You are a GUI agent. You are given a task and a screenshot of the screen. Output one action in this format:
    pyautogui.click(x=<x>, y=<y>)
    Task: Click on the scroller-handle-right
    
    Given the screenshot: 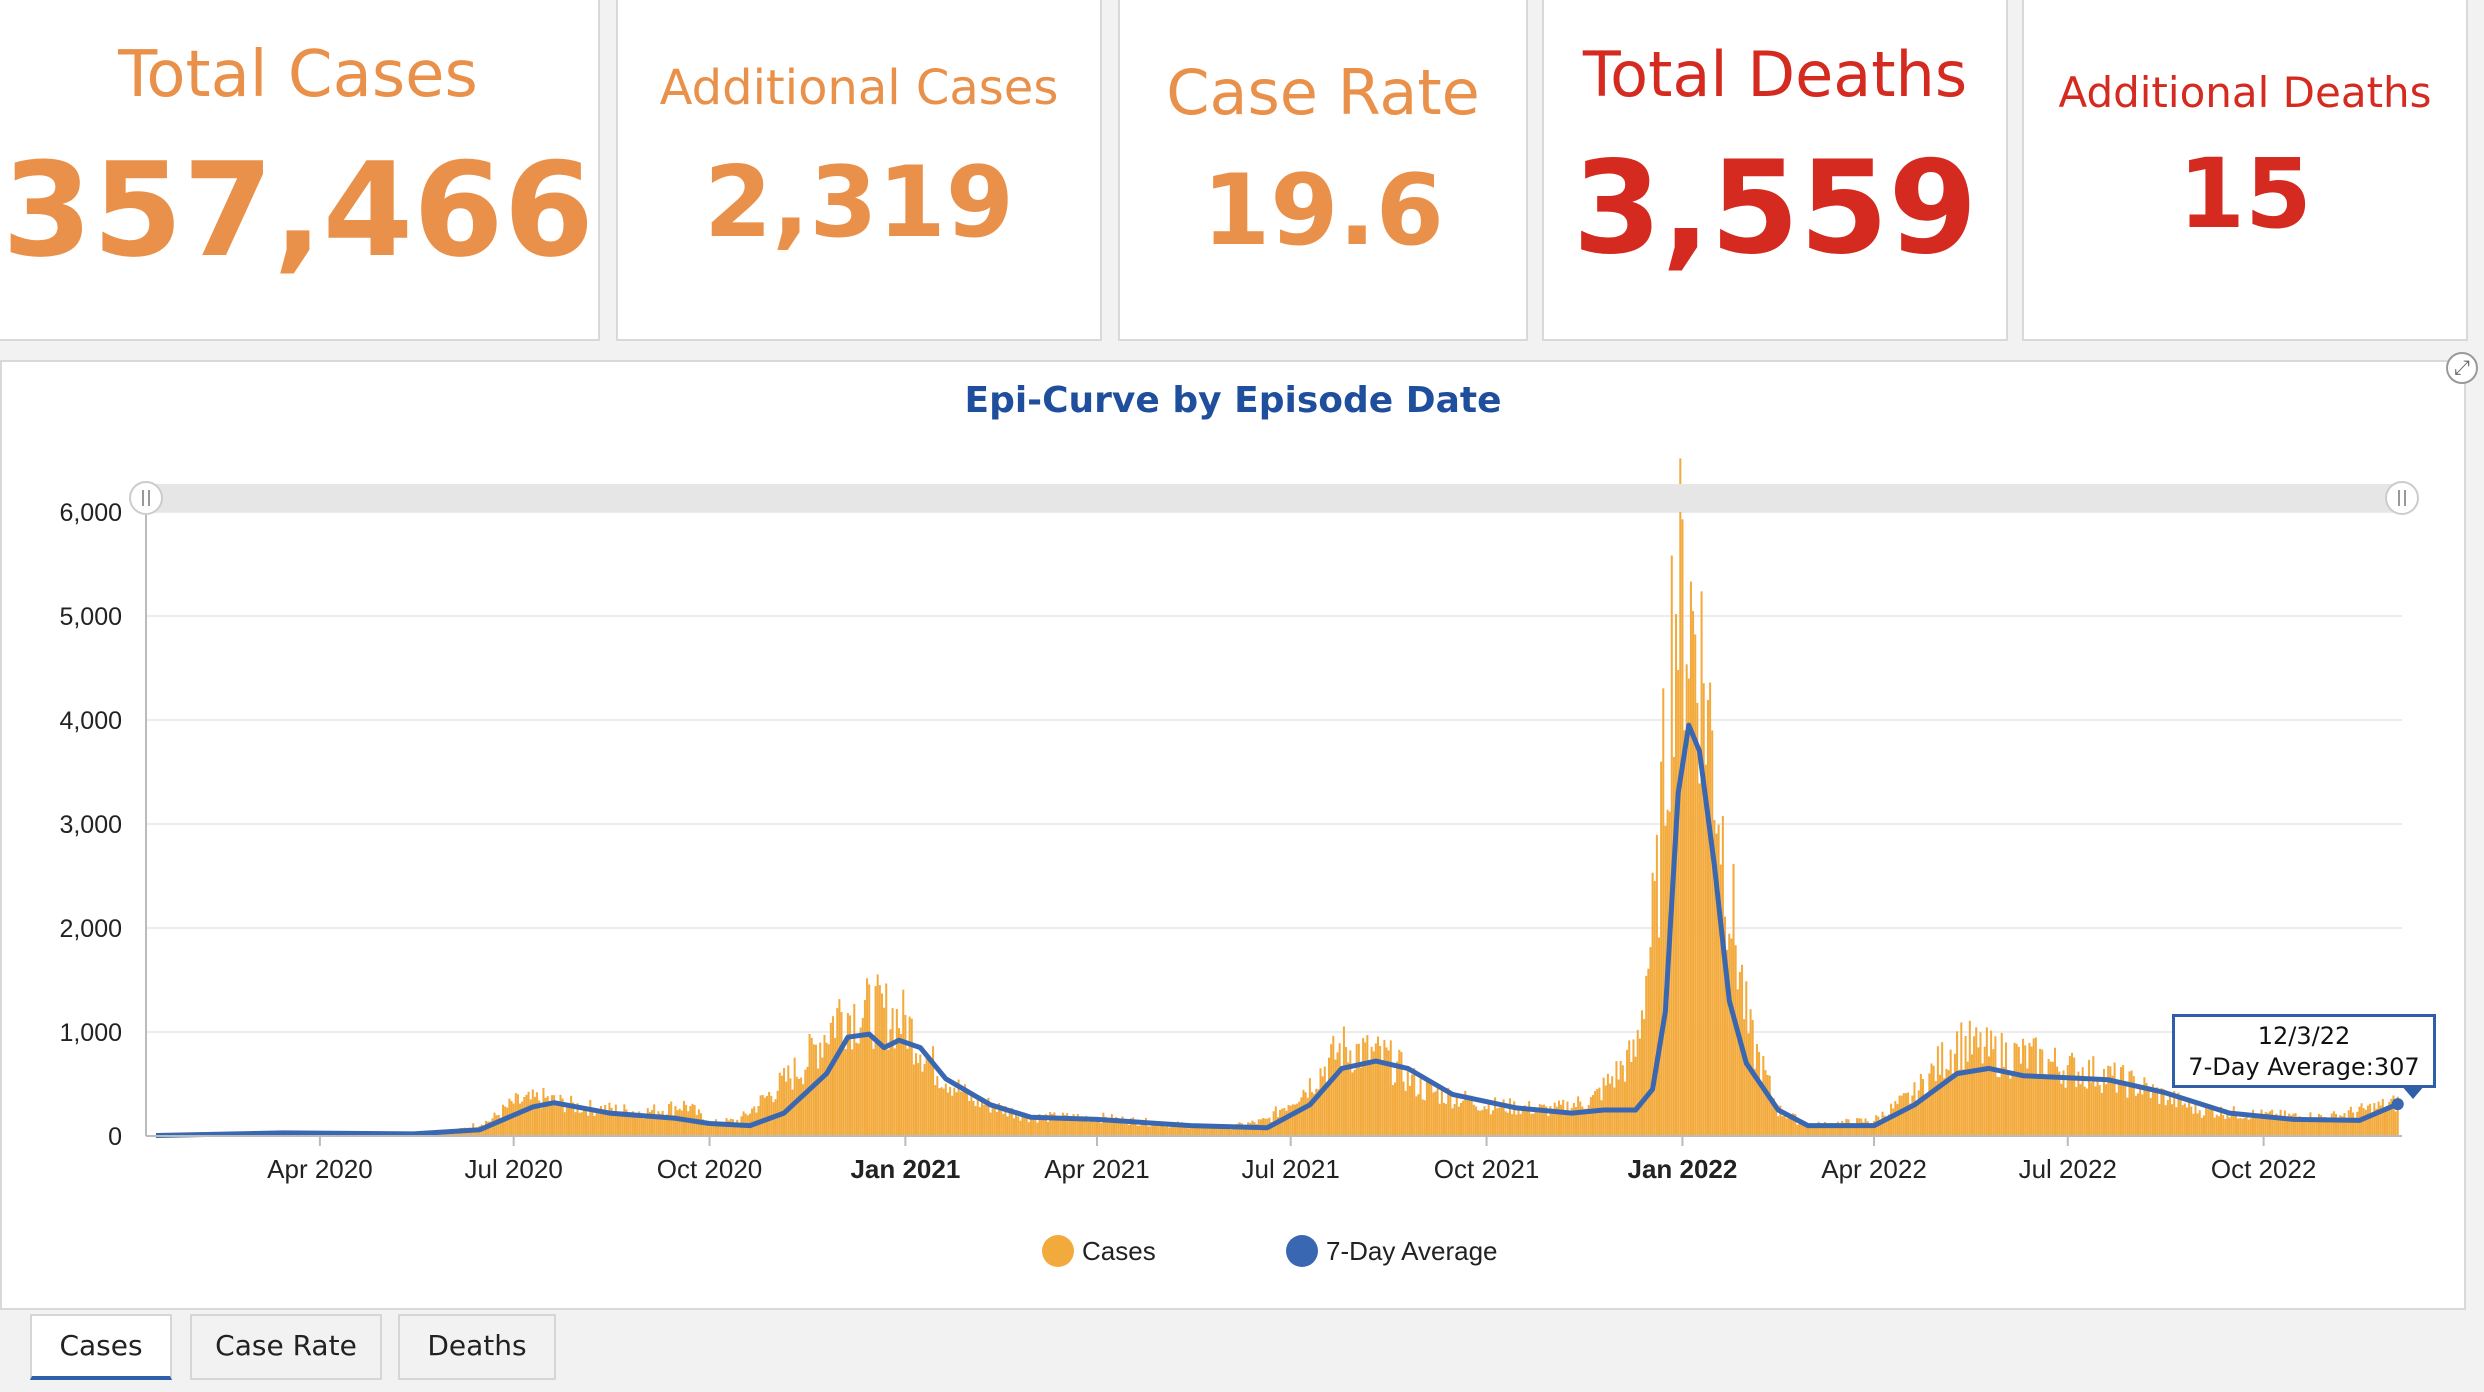 What is the action you would take?
    pyautogui.click(x=2402, y=498)
    